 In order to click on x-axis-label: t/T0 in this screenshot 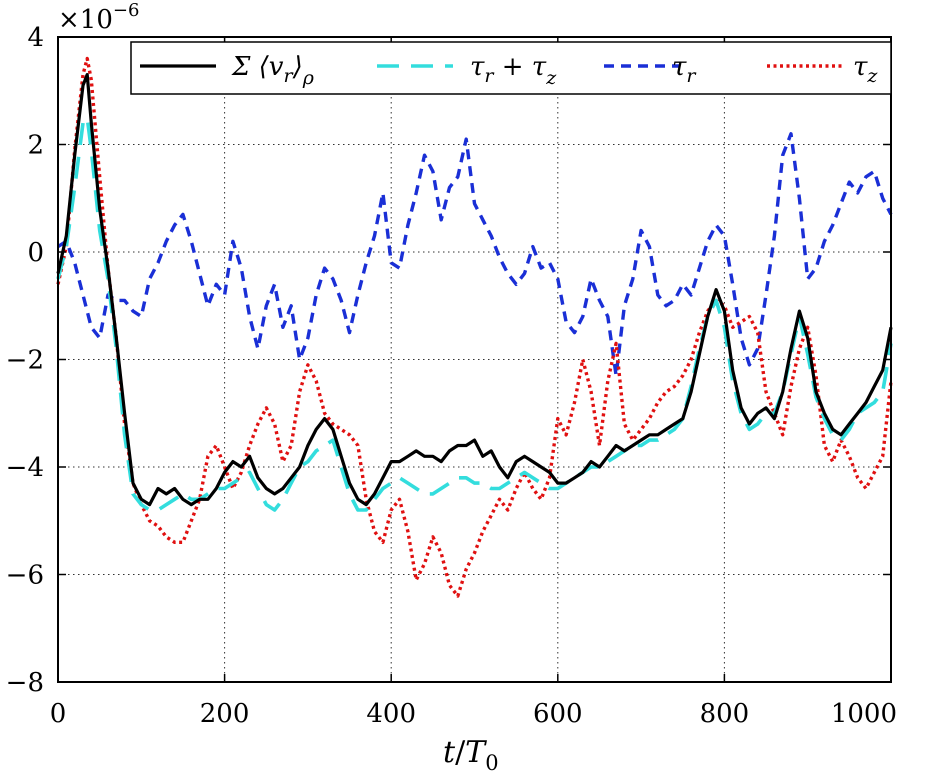, I will do `click(471, 755)`.